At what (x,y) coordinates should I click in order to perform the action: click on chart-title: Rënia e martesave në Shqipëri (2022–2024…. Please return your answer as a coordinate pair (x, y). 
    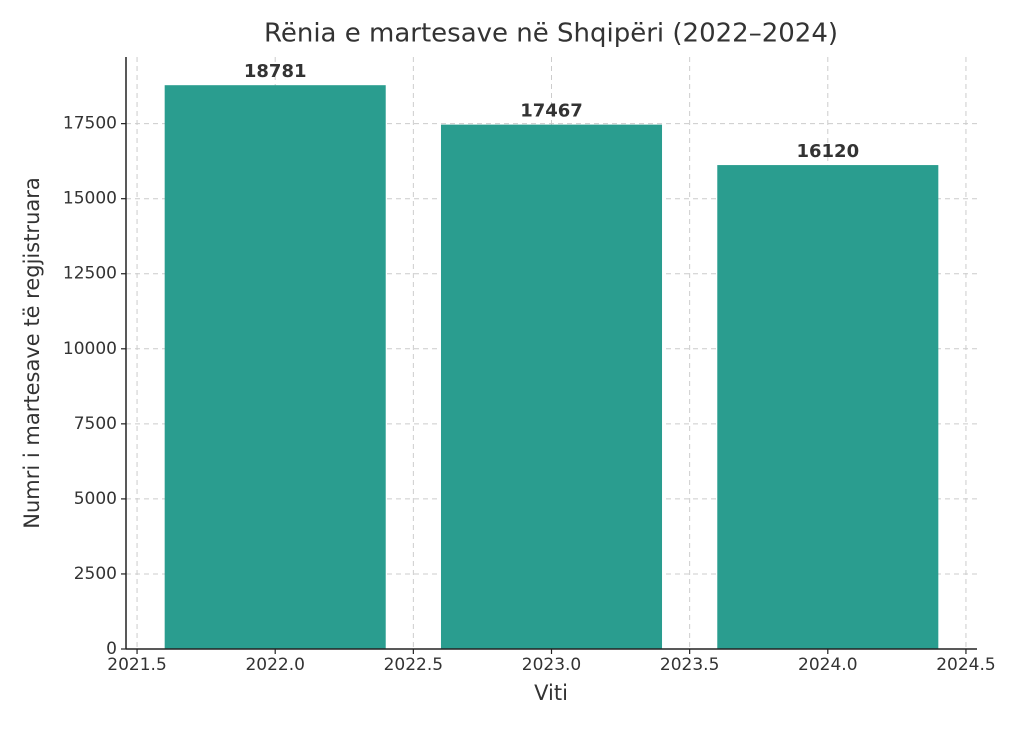
    Looking at the image, I should click on (551, 34).